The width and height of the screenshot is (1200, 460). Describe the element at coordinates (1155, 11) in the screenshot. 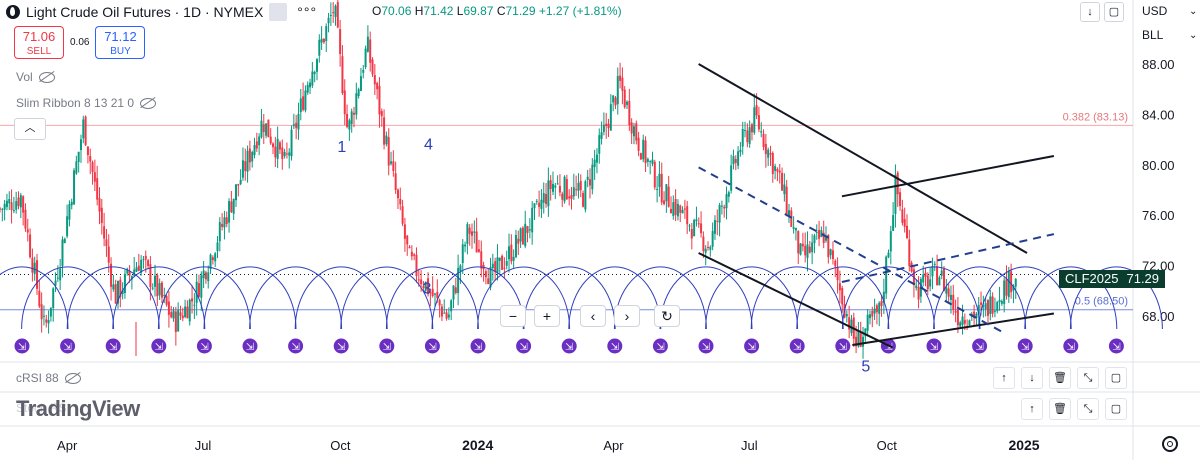

I see `currency-label: USD` at that location.